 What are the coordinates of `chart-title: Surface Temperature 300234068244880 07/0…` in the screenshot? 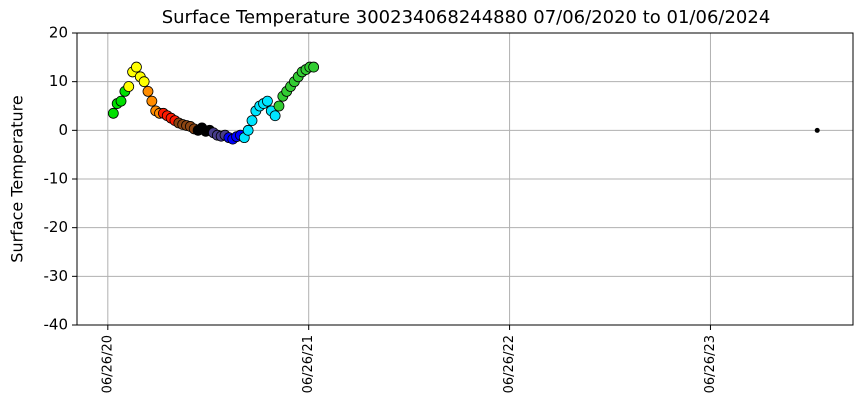 It's located at (466, 17).